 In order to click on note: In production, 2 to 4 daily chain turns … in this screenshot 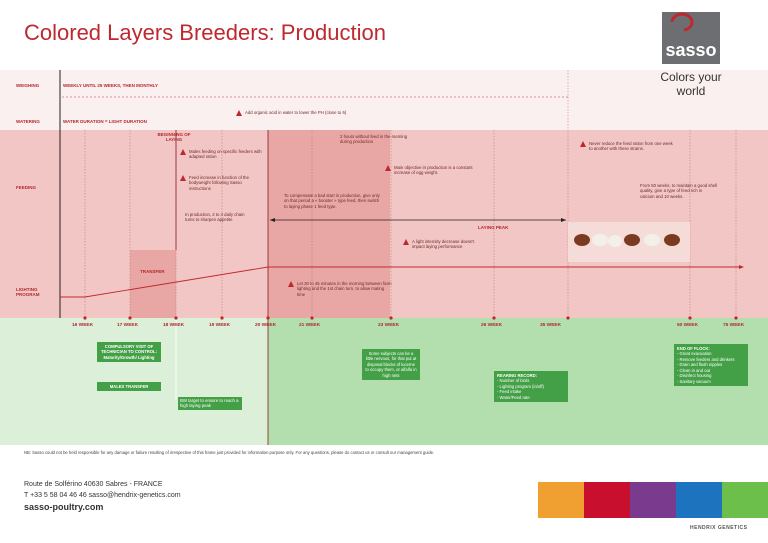, I will do `click(215, 217)`.